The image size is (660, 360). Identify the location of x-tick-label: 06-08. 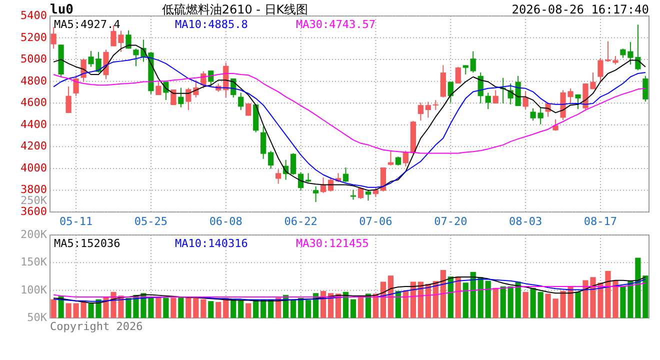
(225, 221).